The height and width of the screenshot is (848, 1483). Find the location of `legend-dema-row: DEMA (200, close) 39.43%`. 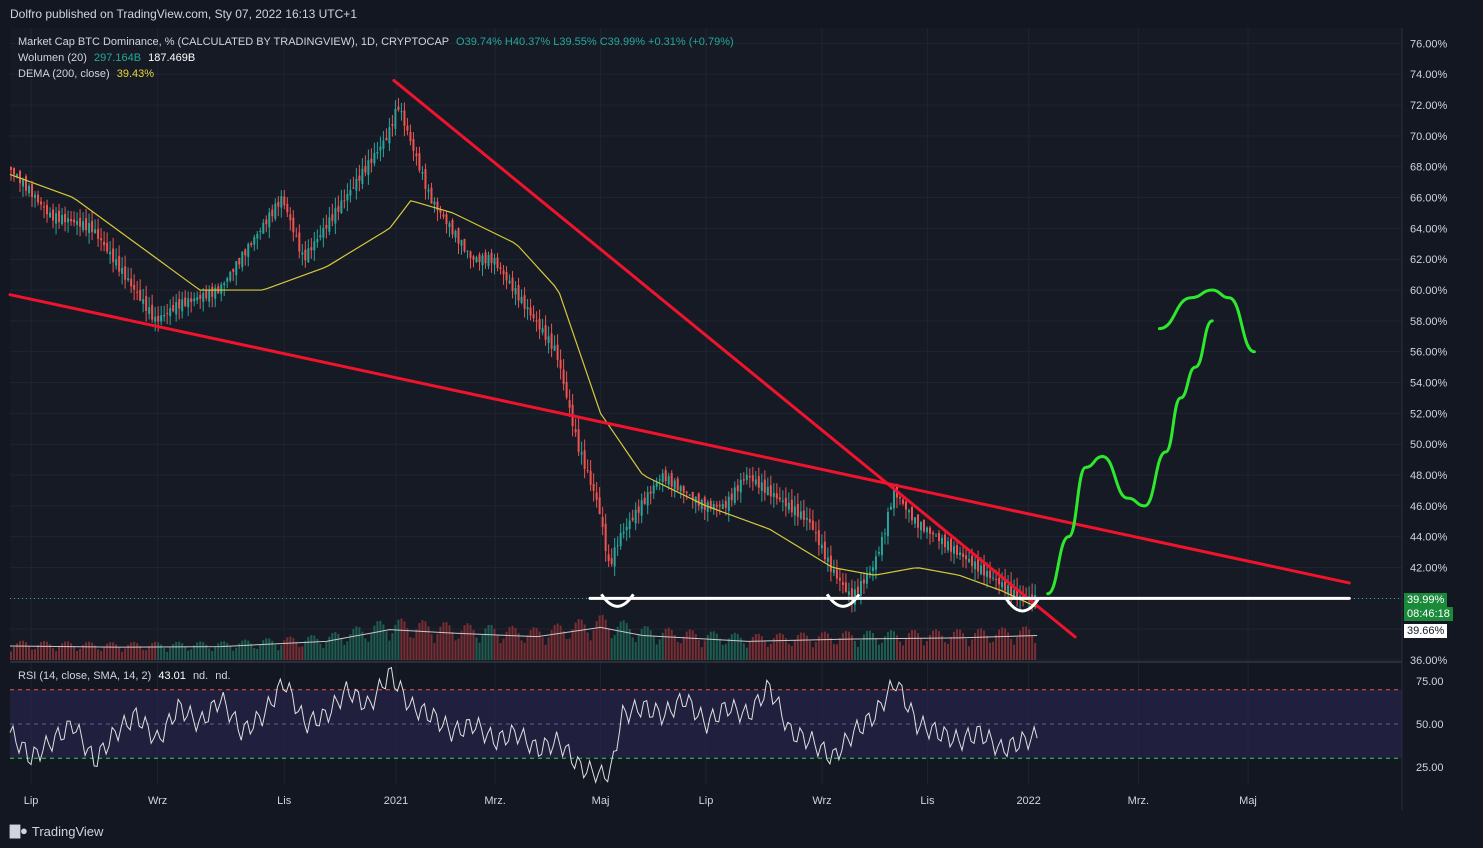

legend-dema-row: DEMA (200, close) 39.43% is located at coordinates (86, 74).